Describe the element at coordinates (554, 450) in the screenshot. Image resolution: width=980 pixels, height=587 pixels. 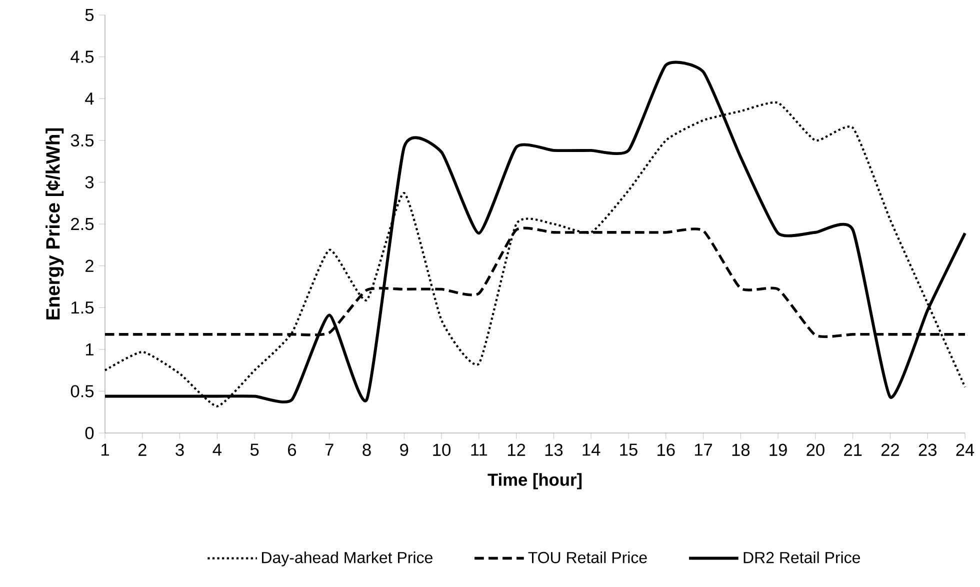
I see `x-tick-label: 13` at that location.